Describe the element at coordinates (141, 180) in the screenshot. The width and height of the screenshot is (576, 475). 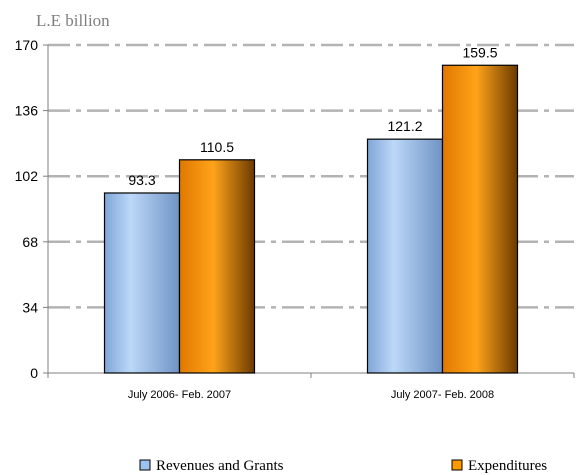
I see `data-label: 93.3` at that location.